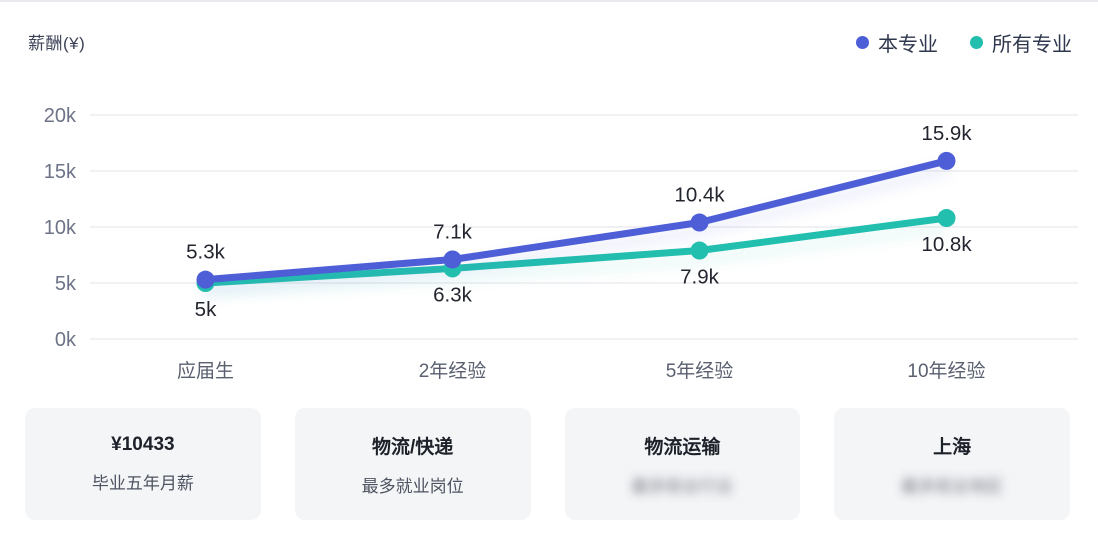  What do you see at coordinates (699, 277) in the screenshot?
I see `svg-text: 7.9k` at bounding box center [699, 277].